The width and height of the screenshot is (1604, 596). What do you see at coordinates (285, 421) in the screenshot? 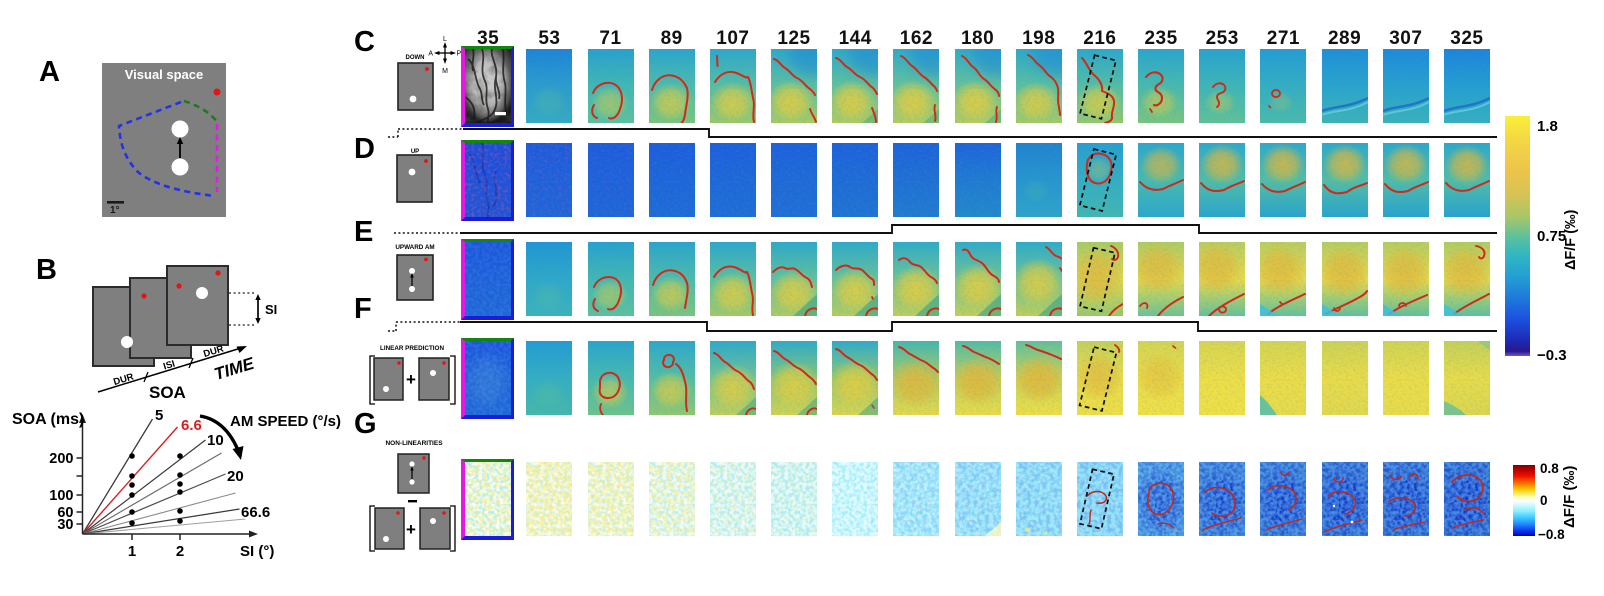
I see `svg-text: AM SPEED (°/s)` at bounding box center [285, 421].